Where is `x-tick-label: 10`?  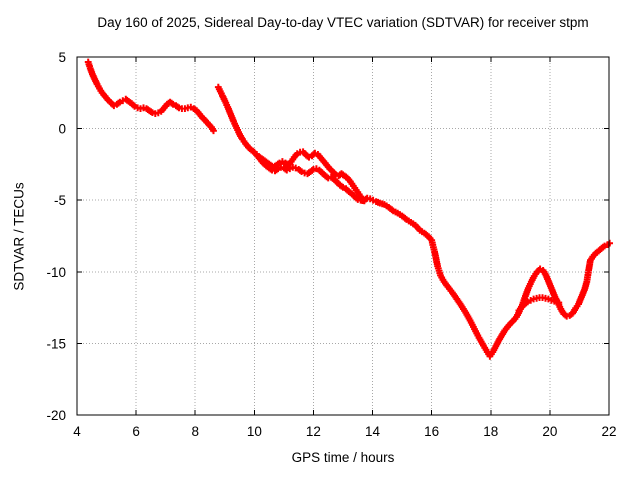
x-tick-label: 10 is located at coordinates (254, 431).